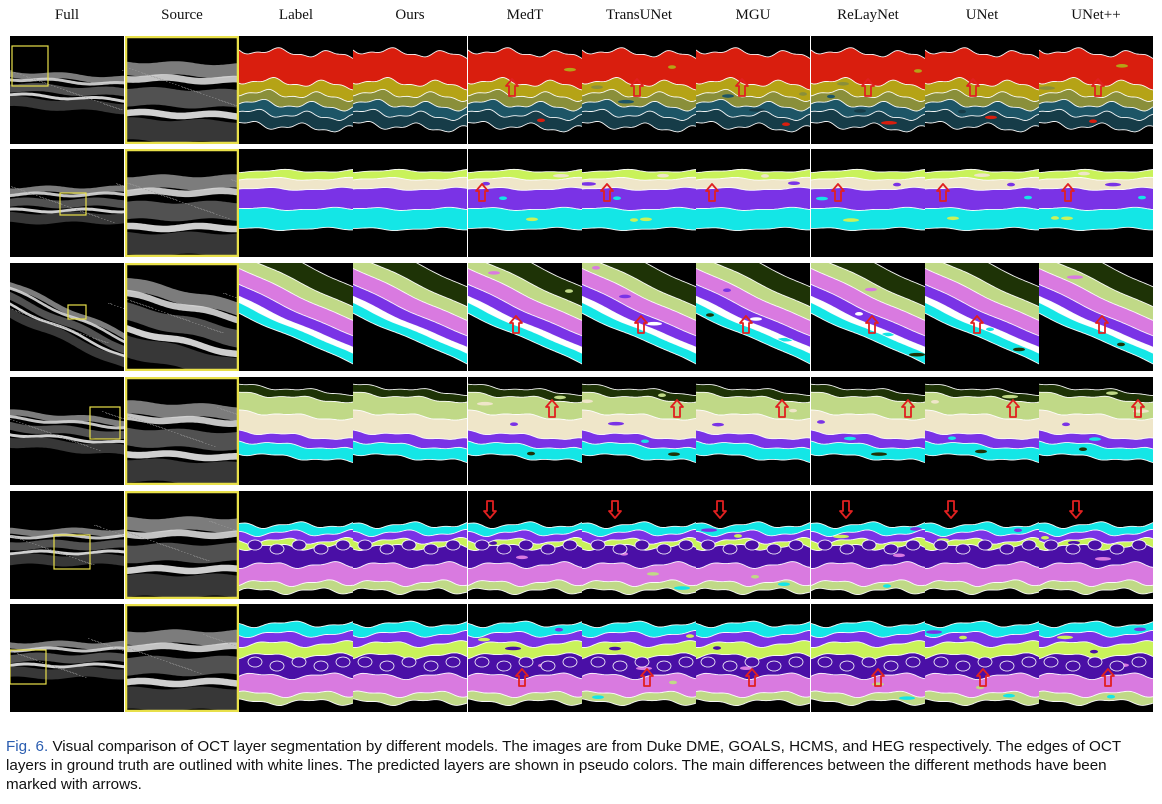  I want to click on panel-r2-relaynet, so click(868, 203).